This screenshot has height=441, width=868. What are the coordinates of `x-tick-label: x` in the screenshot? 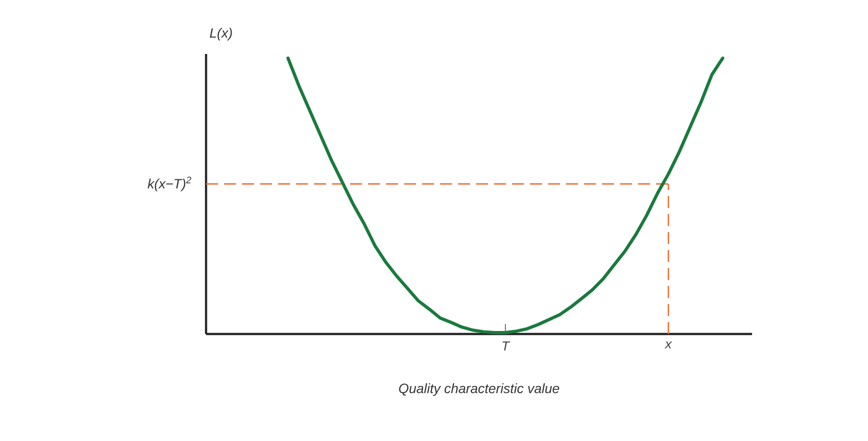 It's located at (668, 345).